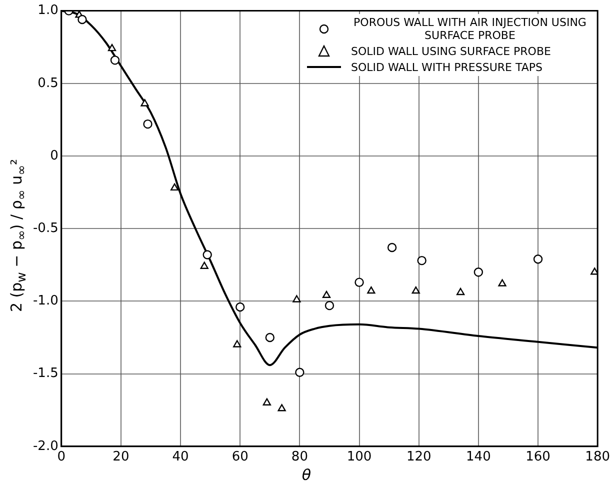  Describe the element at coordinates (240, 457) in the screenshot. I see `x-tick-label: 60` at that location.